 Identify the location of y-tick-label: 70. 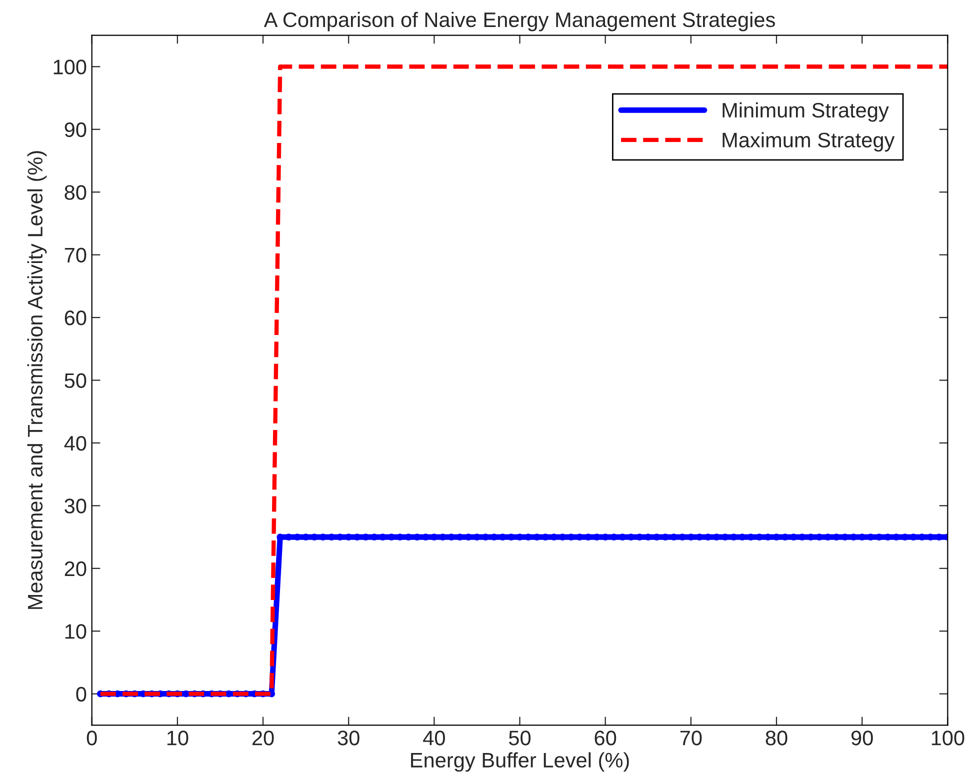
(75, 255).